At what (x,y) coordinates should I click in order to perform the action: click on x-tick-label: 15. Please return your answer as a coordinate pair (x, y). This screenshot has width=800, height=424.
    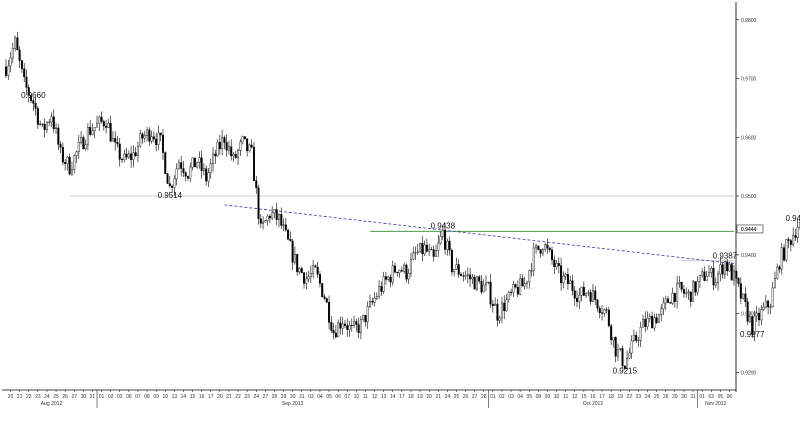
    Looking at the image, I should click on (193, 397).